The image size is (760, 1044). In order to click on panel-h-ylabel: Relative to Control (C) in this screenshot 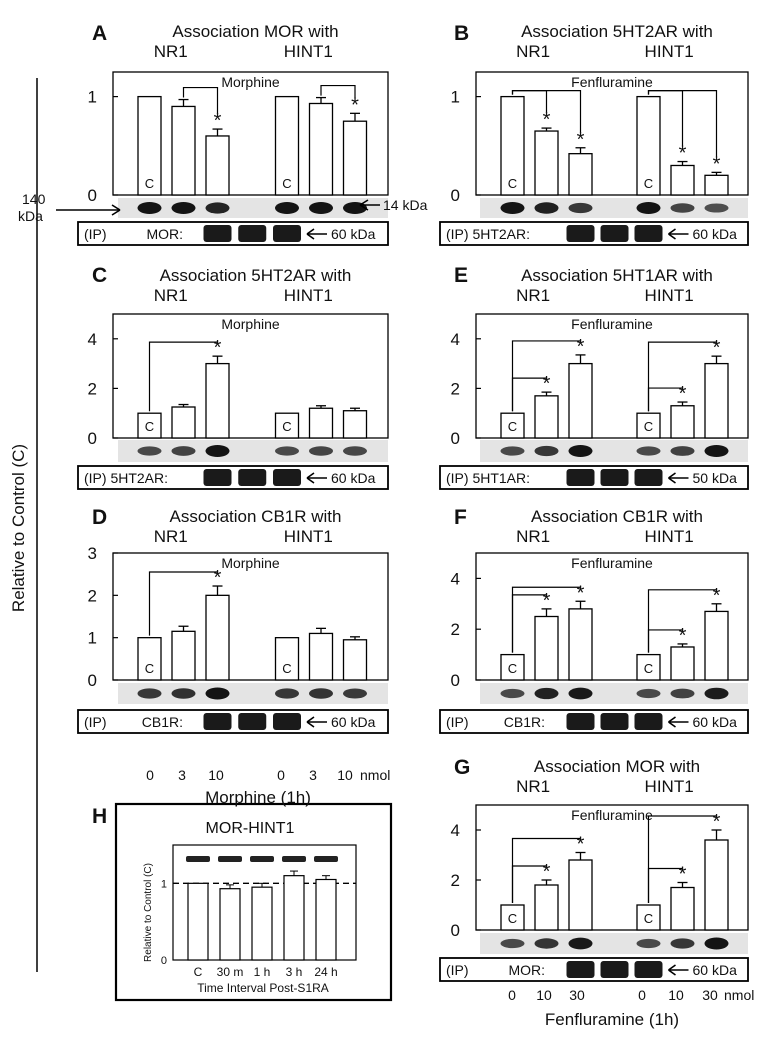, I will do `click(148, 912)`.